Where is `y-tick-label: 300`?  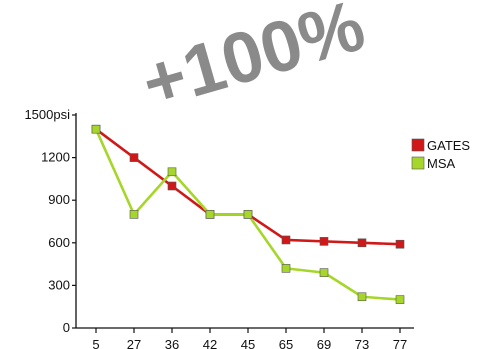 y-tick-label: 300 is located at coordinates (59, 284).